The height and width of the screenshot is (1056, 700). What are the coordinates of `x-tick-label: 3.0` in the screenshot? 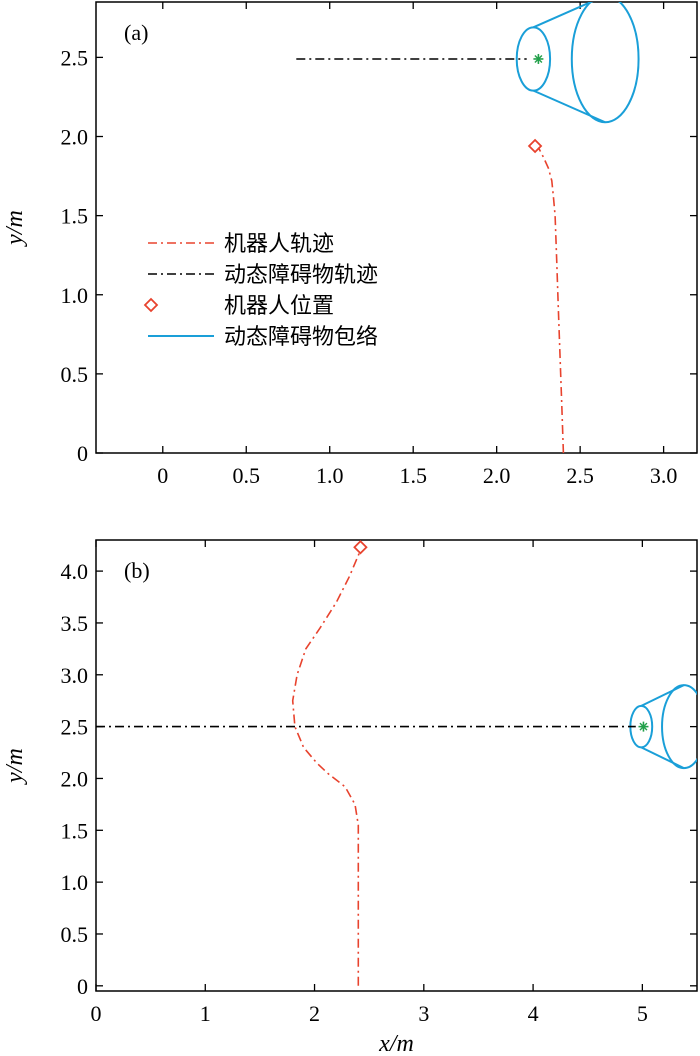 It's located at (664, 475).